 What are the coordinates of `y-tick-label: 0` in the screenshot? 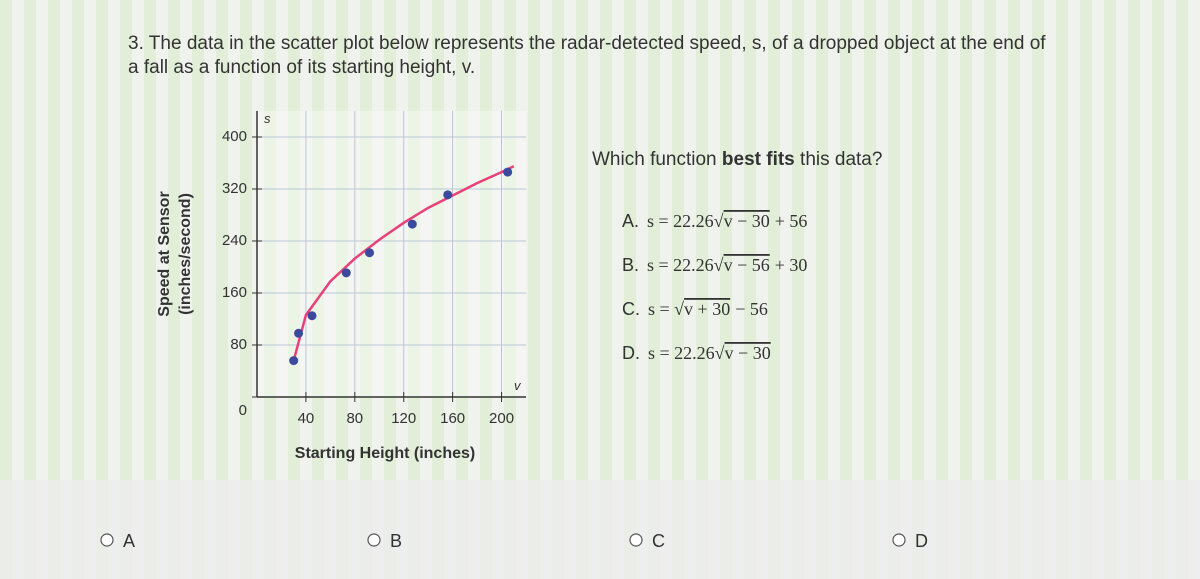 It's located at (243, 410).